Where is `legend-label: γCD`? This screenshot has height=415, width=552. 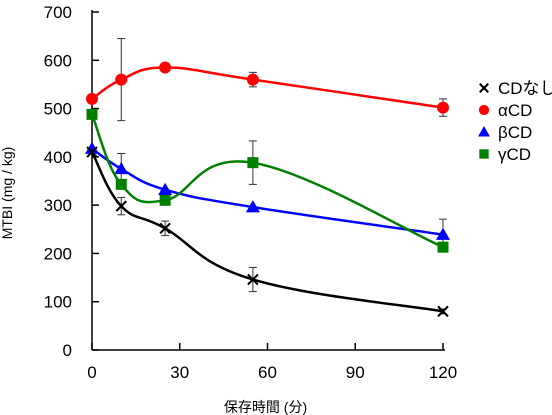 legend-label: γCD is located at coordinates (514, 154).